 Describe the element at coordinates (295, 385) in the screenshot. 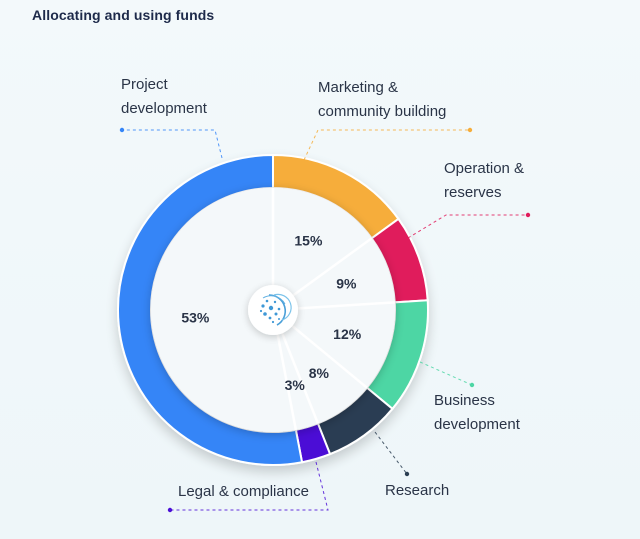

I see `pct-label-legal-and-compliance: 3%` at that location.